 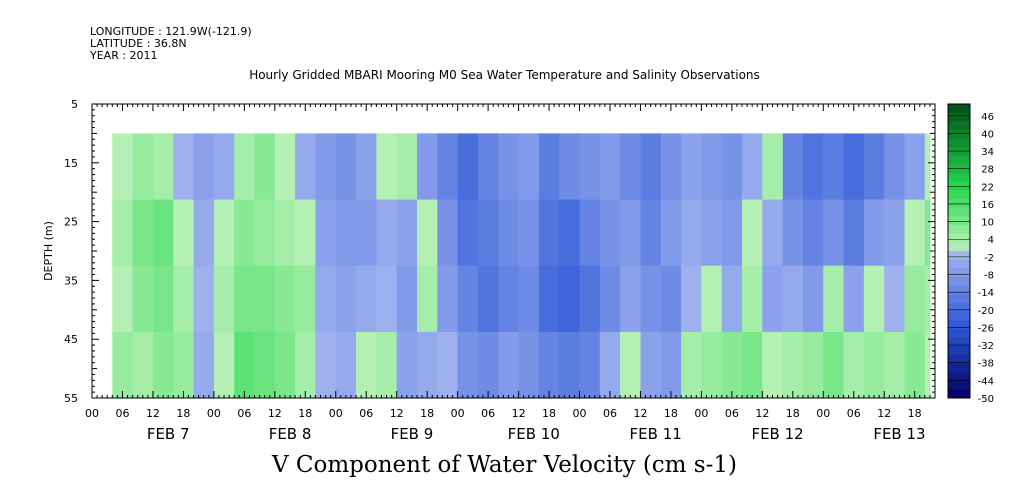 I want to click on x-axis-label: V Component of Water Velocity (cm s-1), so click(x=504, y=465).